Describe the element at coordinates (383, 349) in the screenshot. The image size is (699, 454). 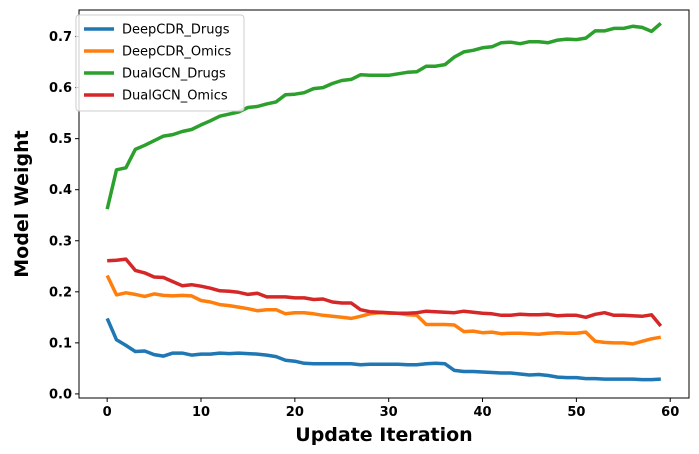
I see `series-line-deepcdr-drugs` at that location.